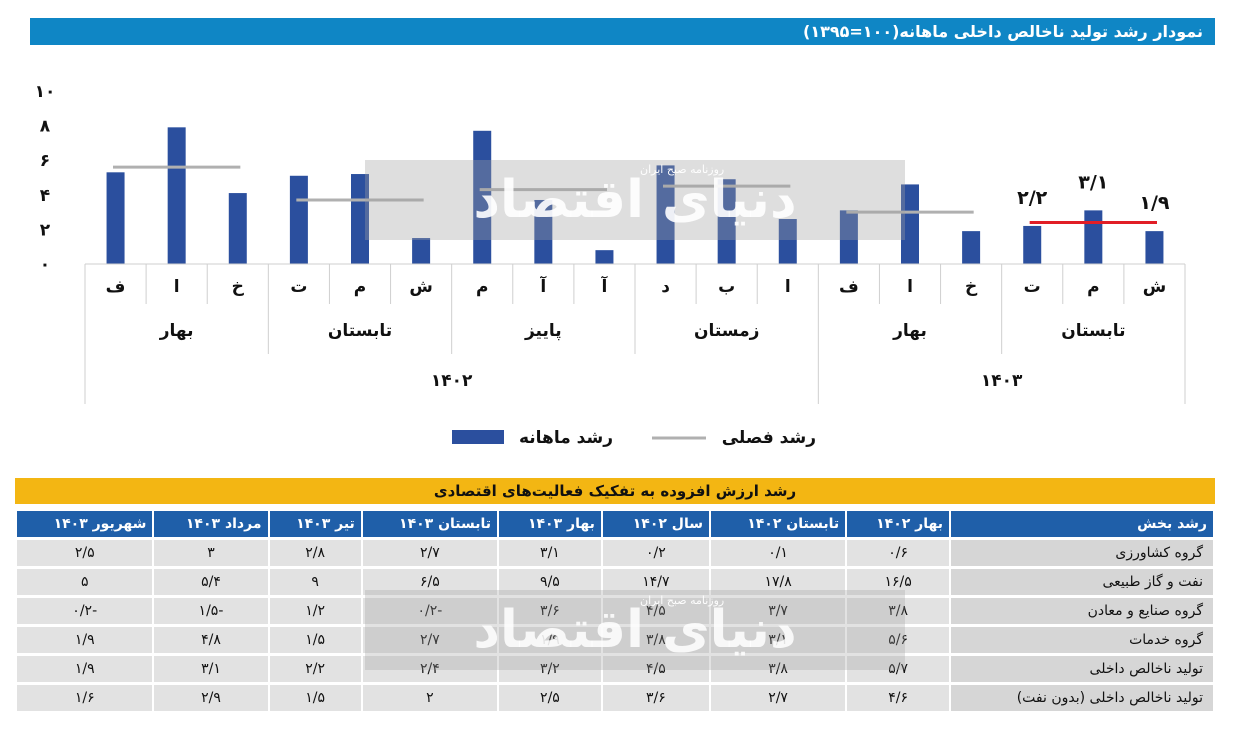  What do you see at coordinates (769, 438) in the screenshot?
I see `legend-label-seasonal: رشد فصلی` at bounding box center [769, 438].